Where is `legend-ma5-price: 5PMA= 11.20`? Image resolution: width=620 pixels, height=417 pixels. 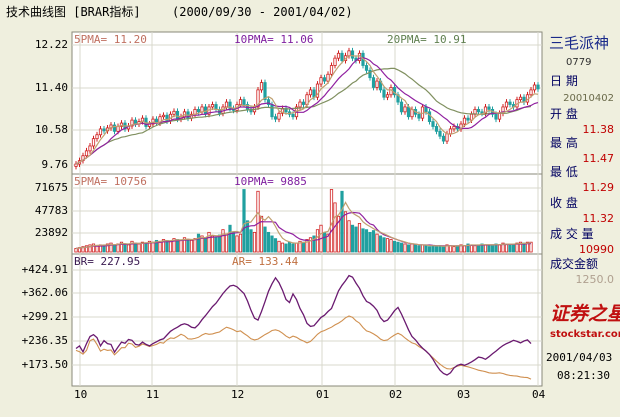
legend-ma5-price: 5PMA= 11.20 is located at coordinates (110, 39).